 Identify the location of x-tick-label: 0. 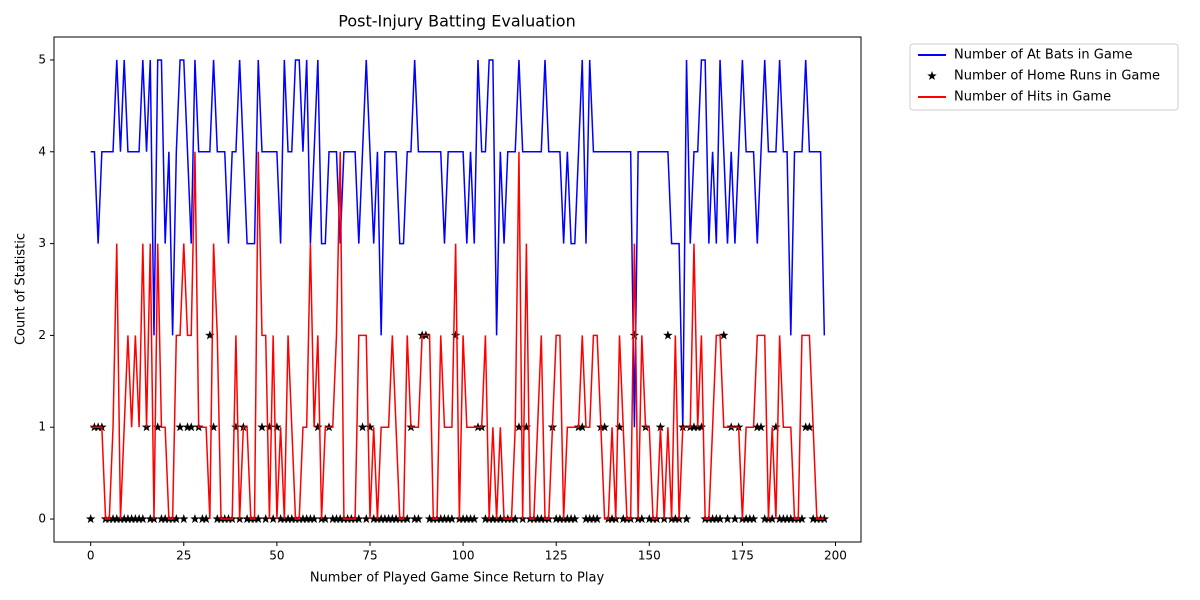
(91, 556).